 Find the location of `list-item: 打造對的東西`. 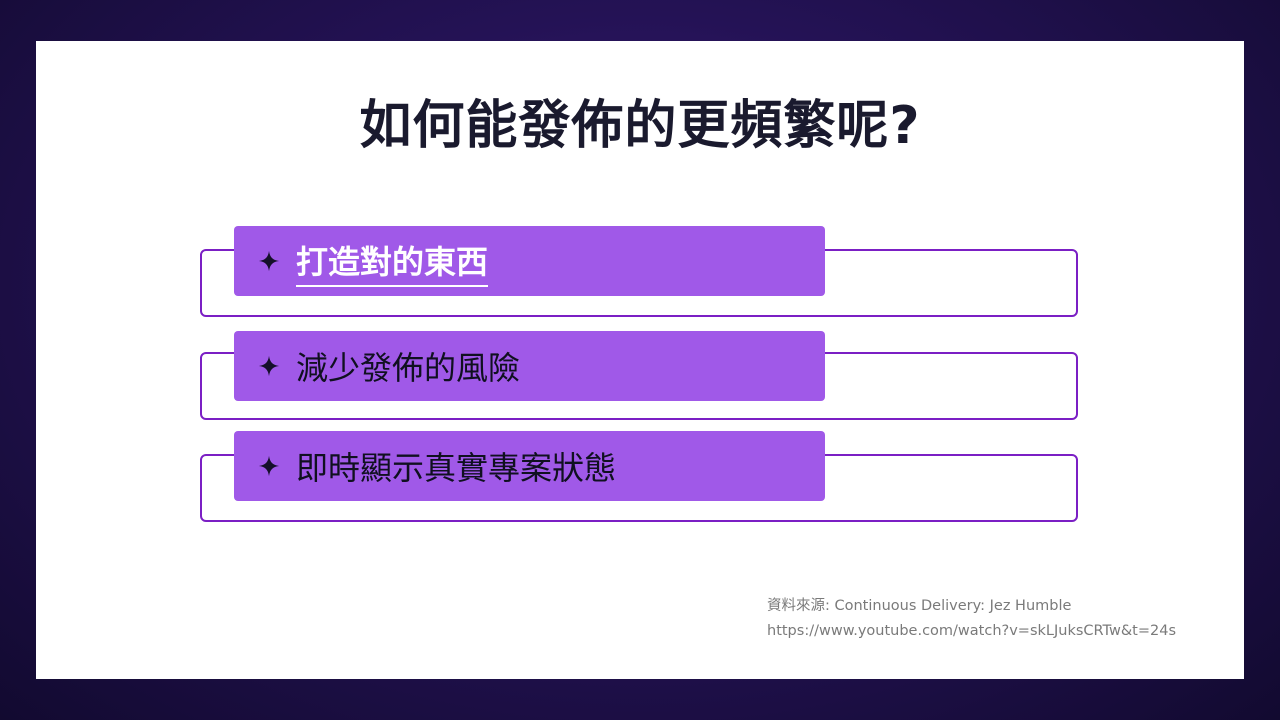

list-item: 打造對的東西 is located at coordinates (529, 261).